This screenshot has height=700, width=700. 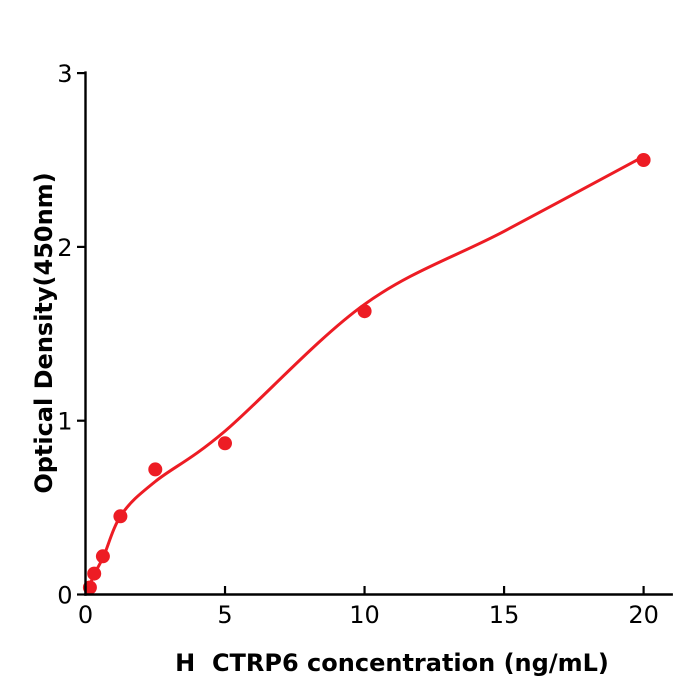 I want to click on y-axis-title: Optical Density(450nm), so click(x=44, y=333).